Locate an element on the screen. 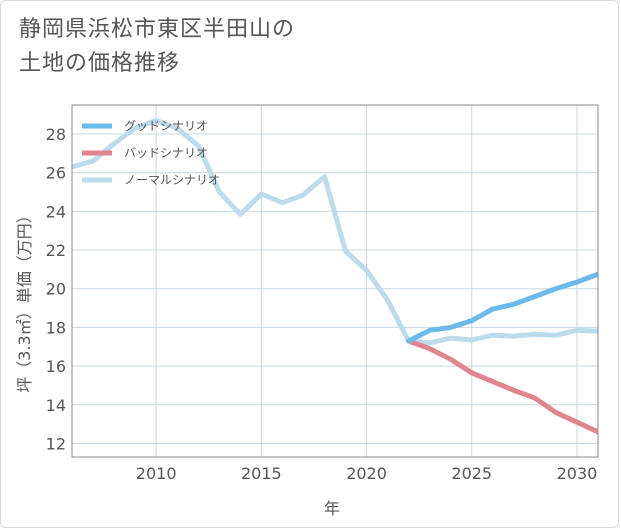 The height and width of the screenshot is (530, 621). legend-label-good: グッドシナリオ is located at coordinates (166, 126).